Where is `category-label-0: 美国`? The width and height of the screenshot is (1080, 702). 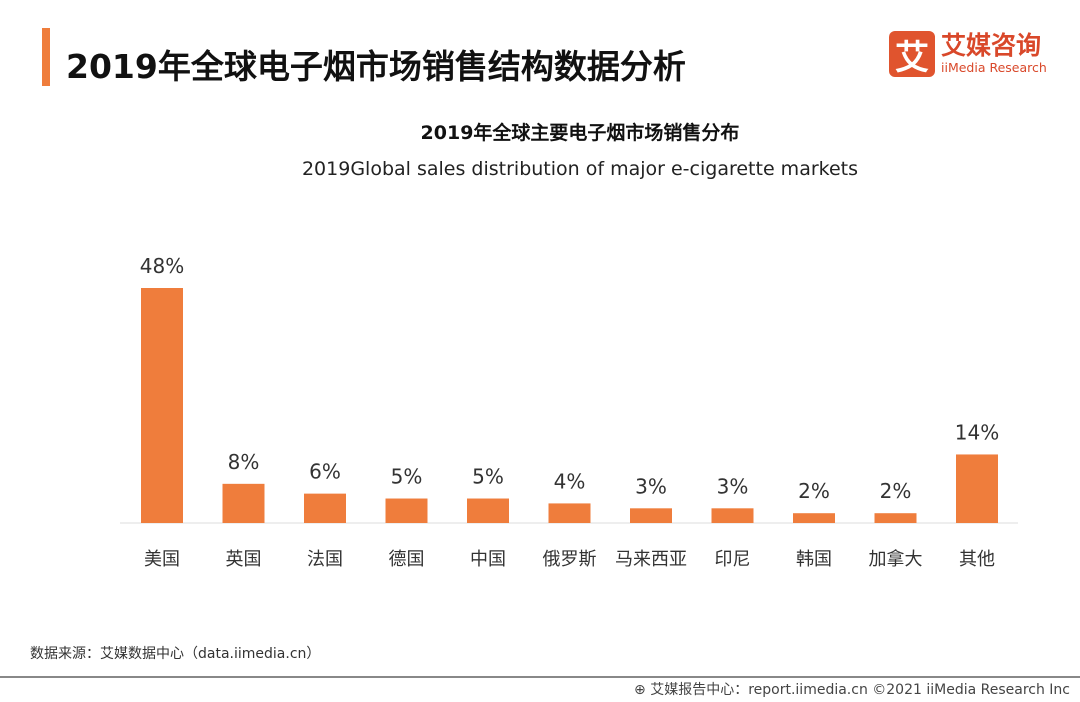 category-label-0: 美国 is located at coordinates (162, 559).